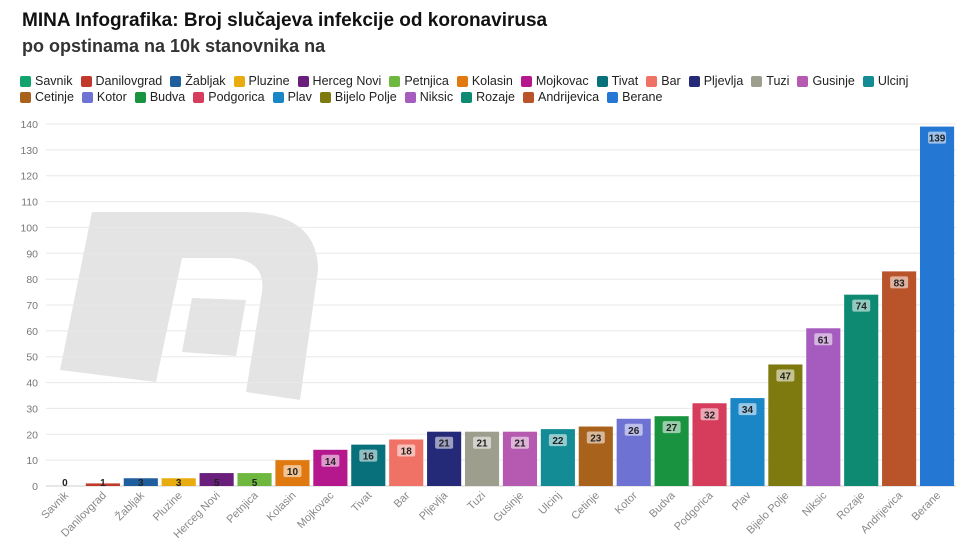 This screenshot has width=970, height=550. Describe the element at coordinates (54, 81) in the screenshot. I see `legend-label: Savnik` at that location.